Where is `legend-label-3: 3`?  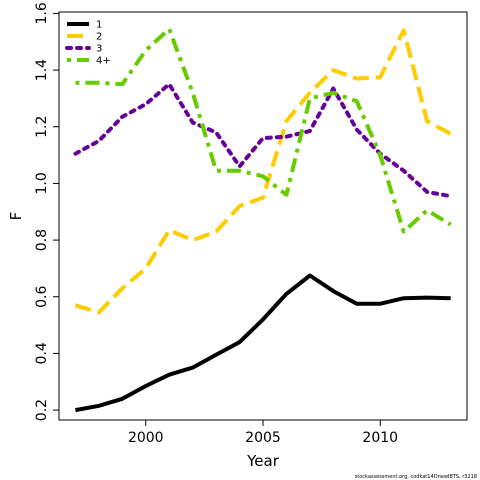
legend-label-3: 3 is located at coordinates (99, 49).